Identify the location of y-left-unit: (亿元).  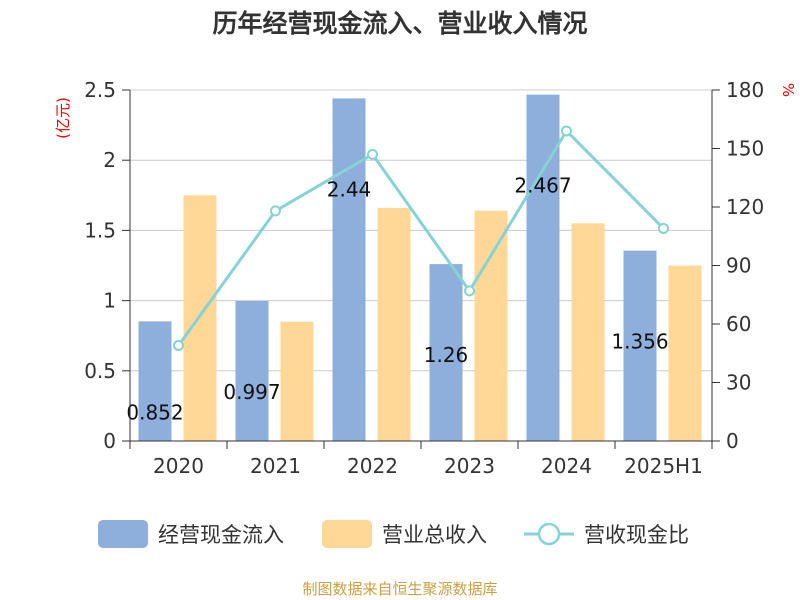
(63, 118).